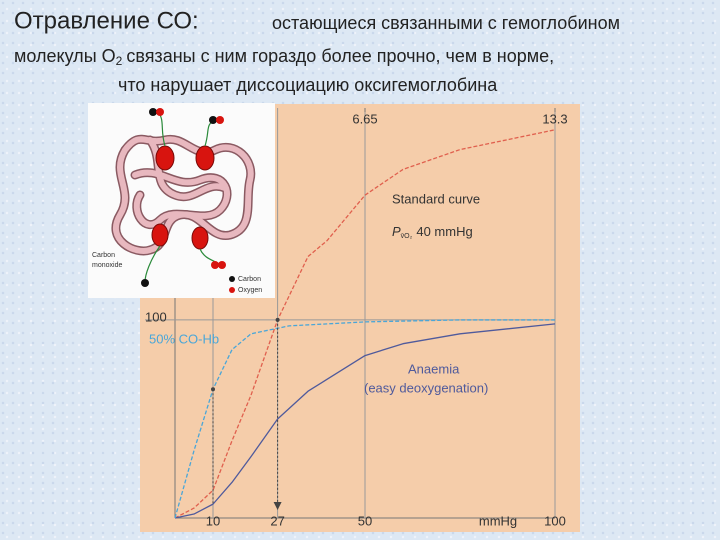 The image size is (720, 540). I want to click on slide-heading: Отравление СО:, so click(106, 20).